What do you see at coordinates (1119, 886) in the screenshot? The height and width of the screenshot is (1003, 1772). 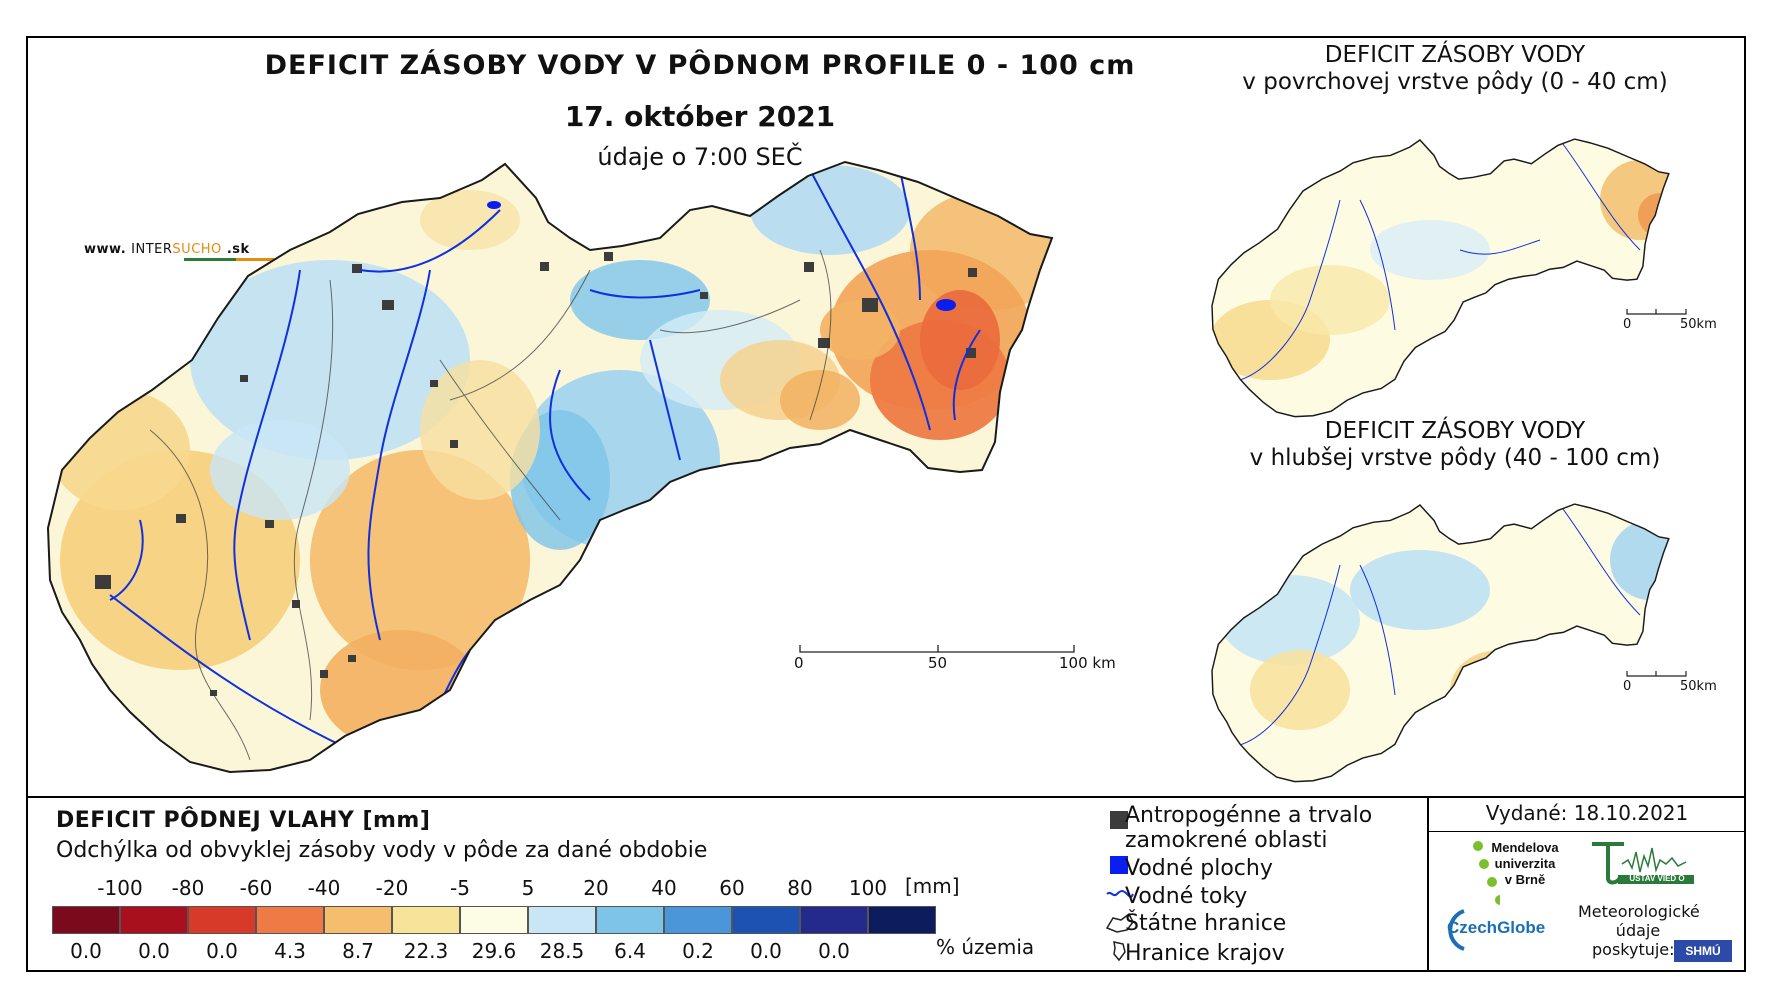 I see `map-legend-icons` at bounding box center [1119, 886].